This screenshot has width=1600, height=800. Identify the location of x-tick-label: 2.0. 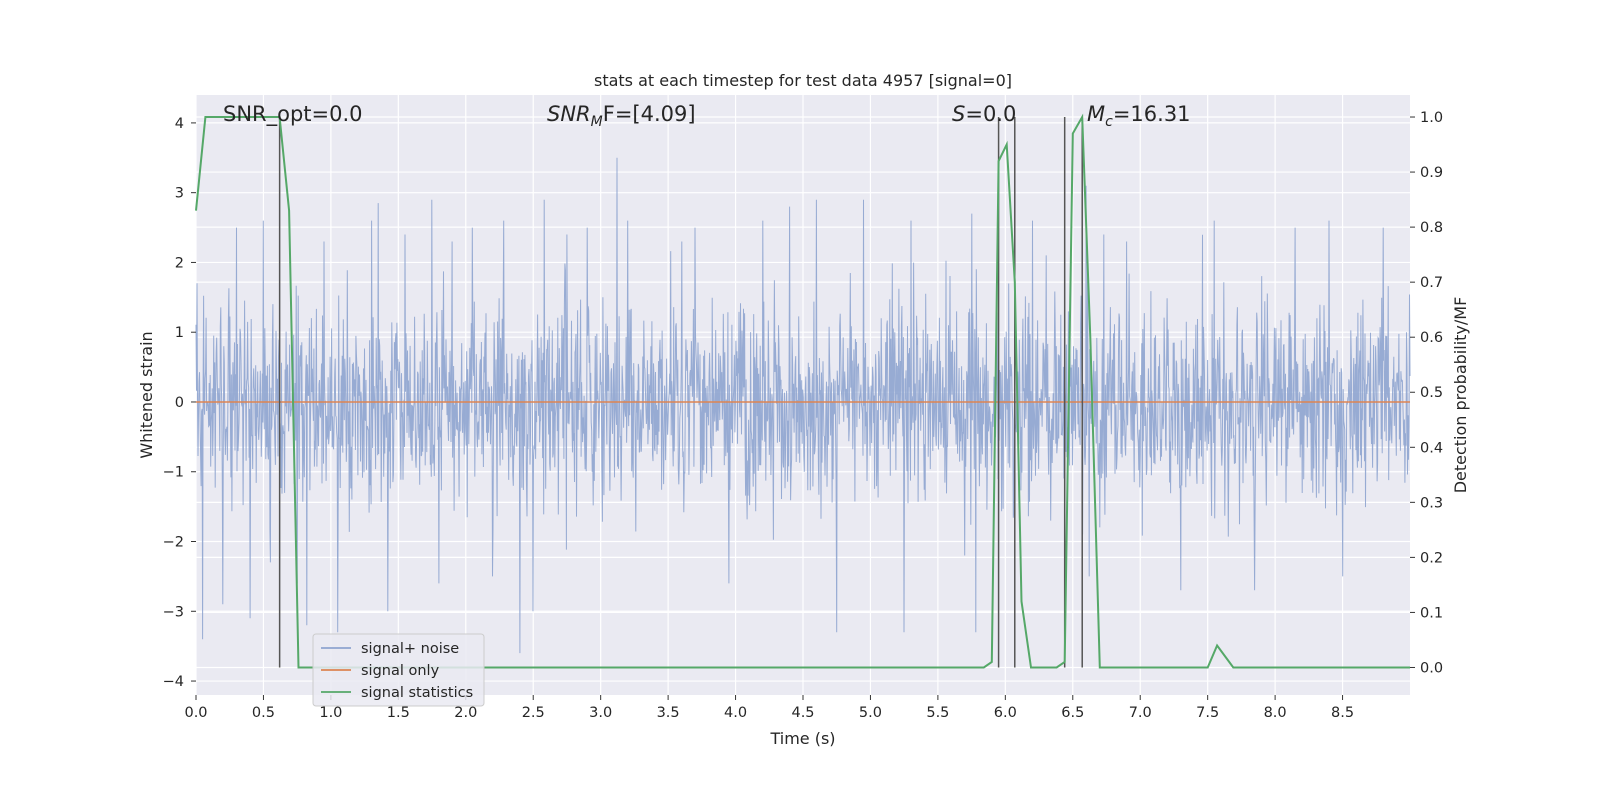
(465, 713).